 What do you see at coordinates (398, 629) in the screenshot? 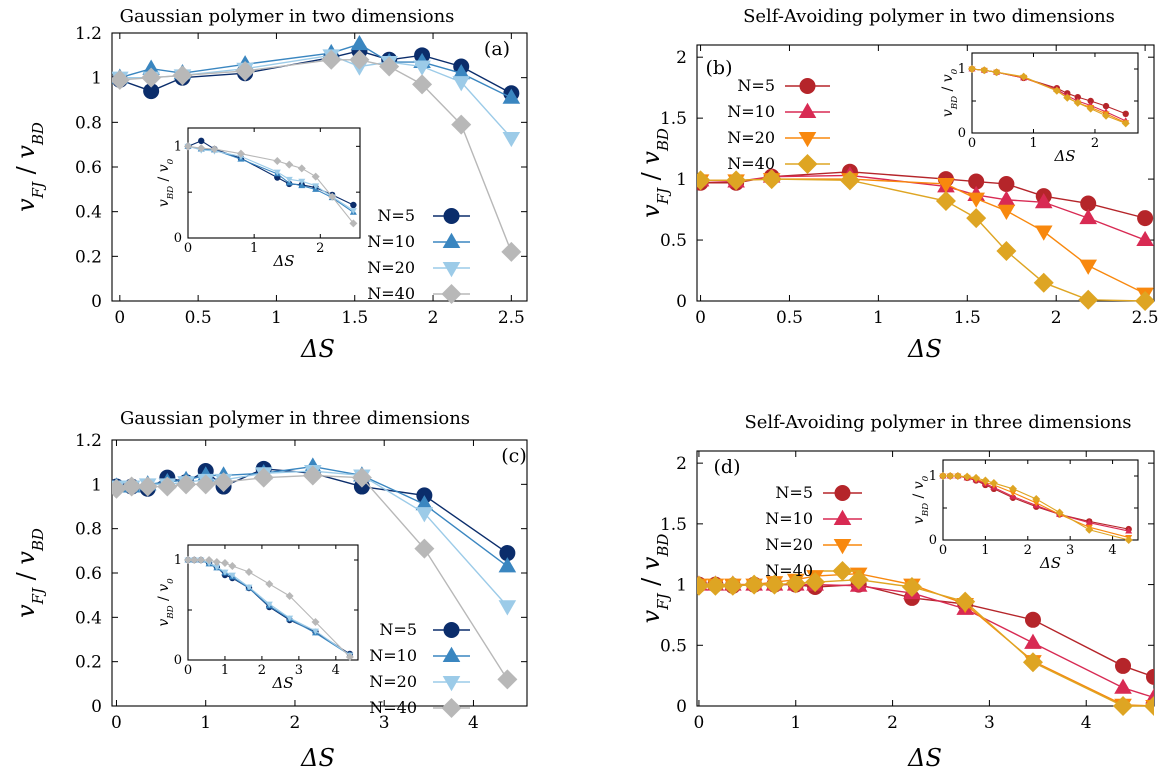
I see `panel-c-legend-label: N=5` at bounding box center [398, 629].